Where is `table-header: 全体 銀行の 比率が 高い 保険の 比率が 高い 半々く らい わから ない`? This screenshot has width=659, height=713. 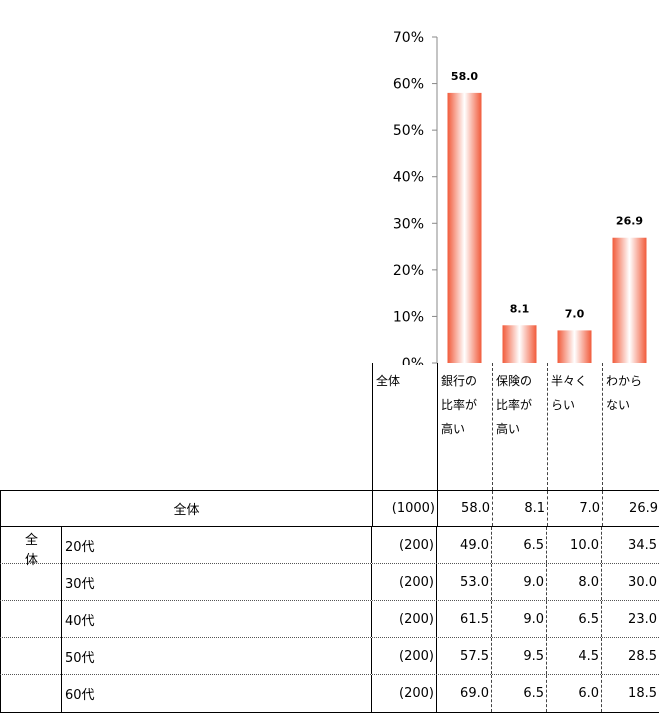 table-header: 全体 銀行の 比率が 高い 保険の 比率が 高い 半々く らい わから ない is located at coordinates (515, 426).